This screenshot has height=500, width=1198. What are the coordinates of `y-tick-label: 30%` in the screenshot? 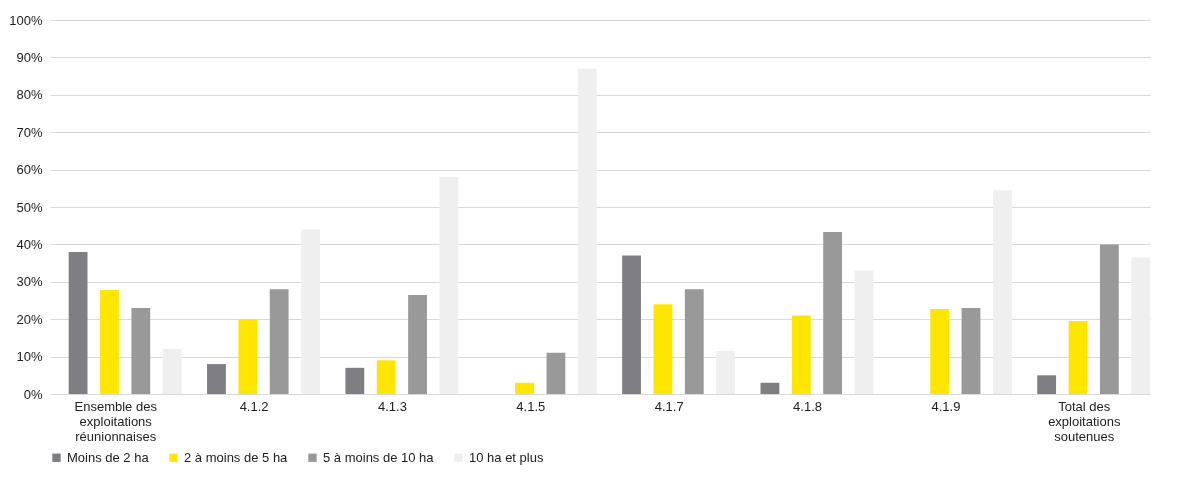 It's located at (29, 282).